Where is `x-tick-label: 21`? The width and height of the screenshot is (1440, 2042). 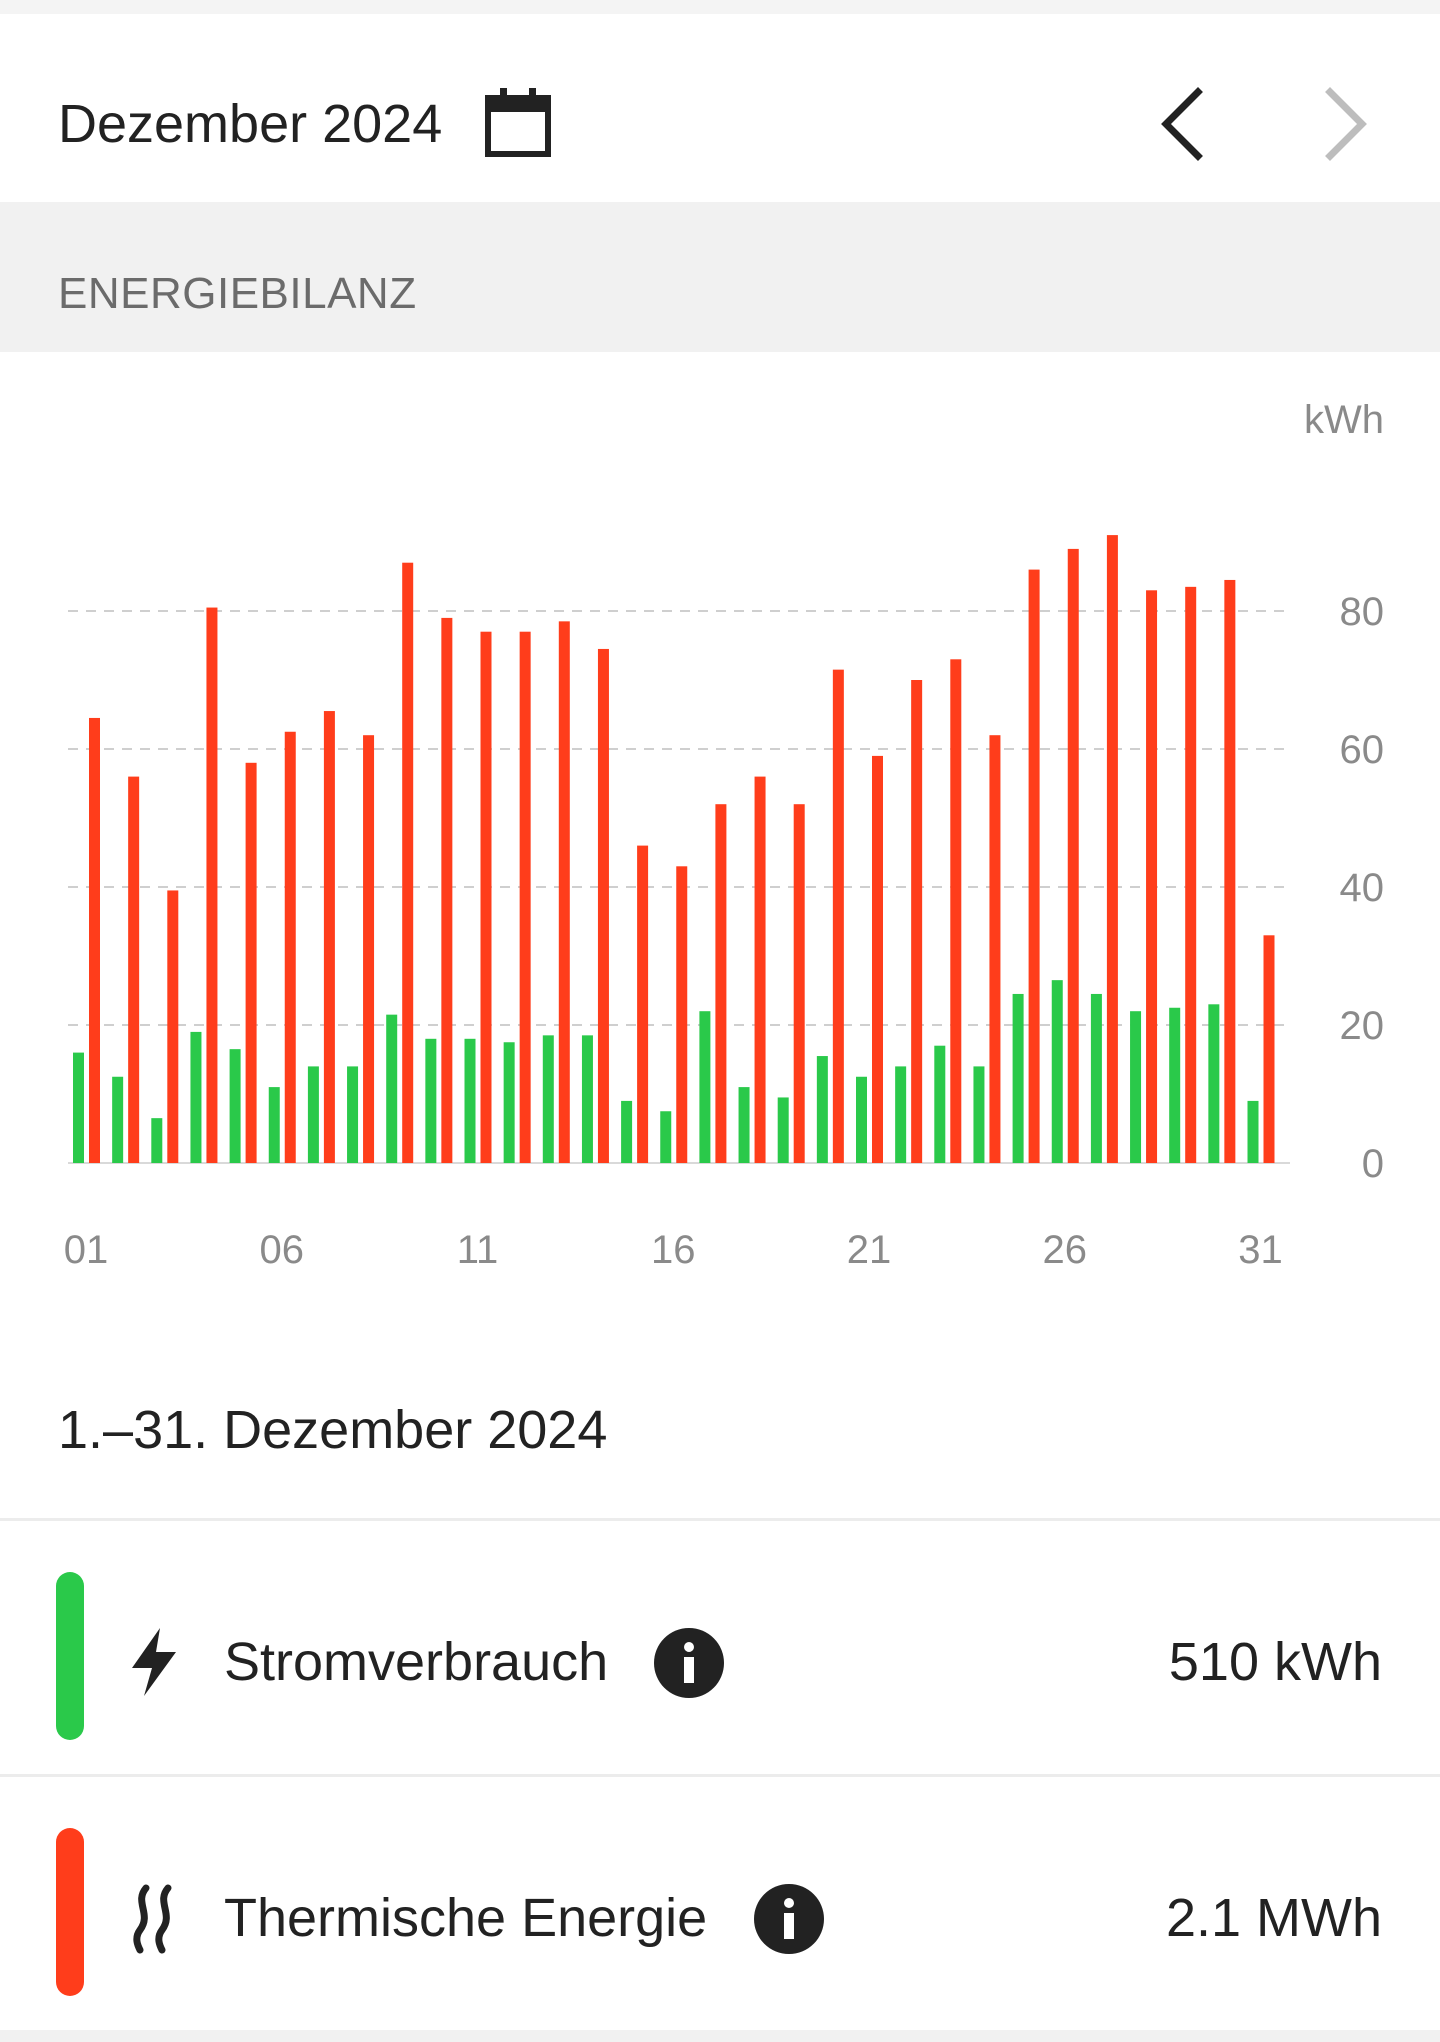
x-tick-label: 21 is located at coordinates (869, 1250).